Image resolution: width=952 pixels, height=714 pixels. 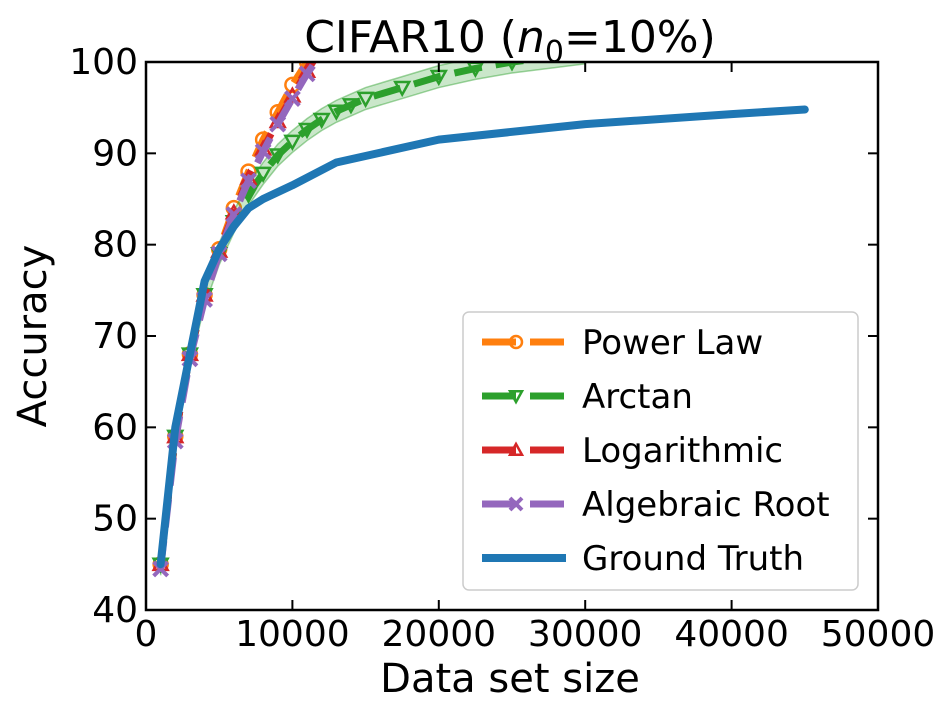 I want to click on legend-item-arctan: Arctan, so click(x=587, y=397).